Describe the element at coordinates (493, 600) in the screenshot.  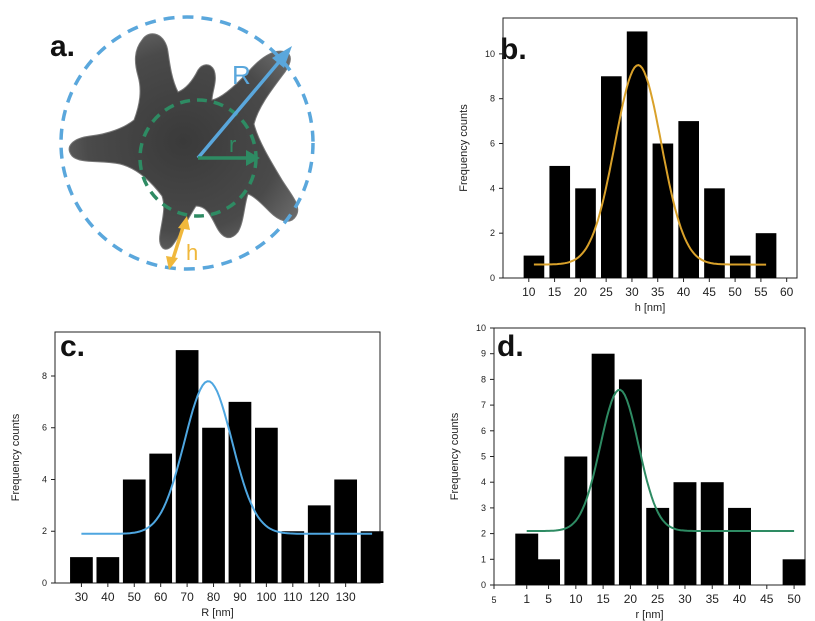
I see `x-tick-label-d-0: 5` at that location.